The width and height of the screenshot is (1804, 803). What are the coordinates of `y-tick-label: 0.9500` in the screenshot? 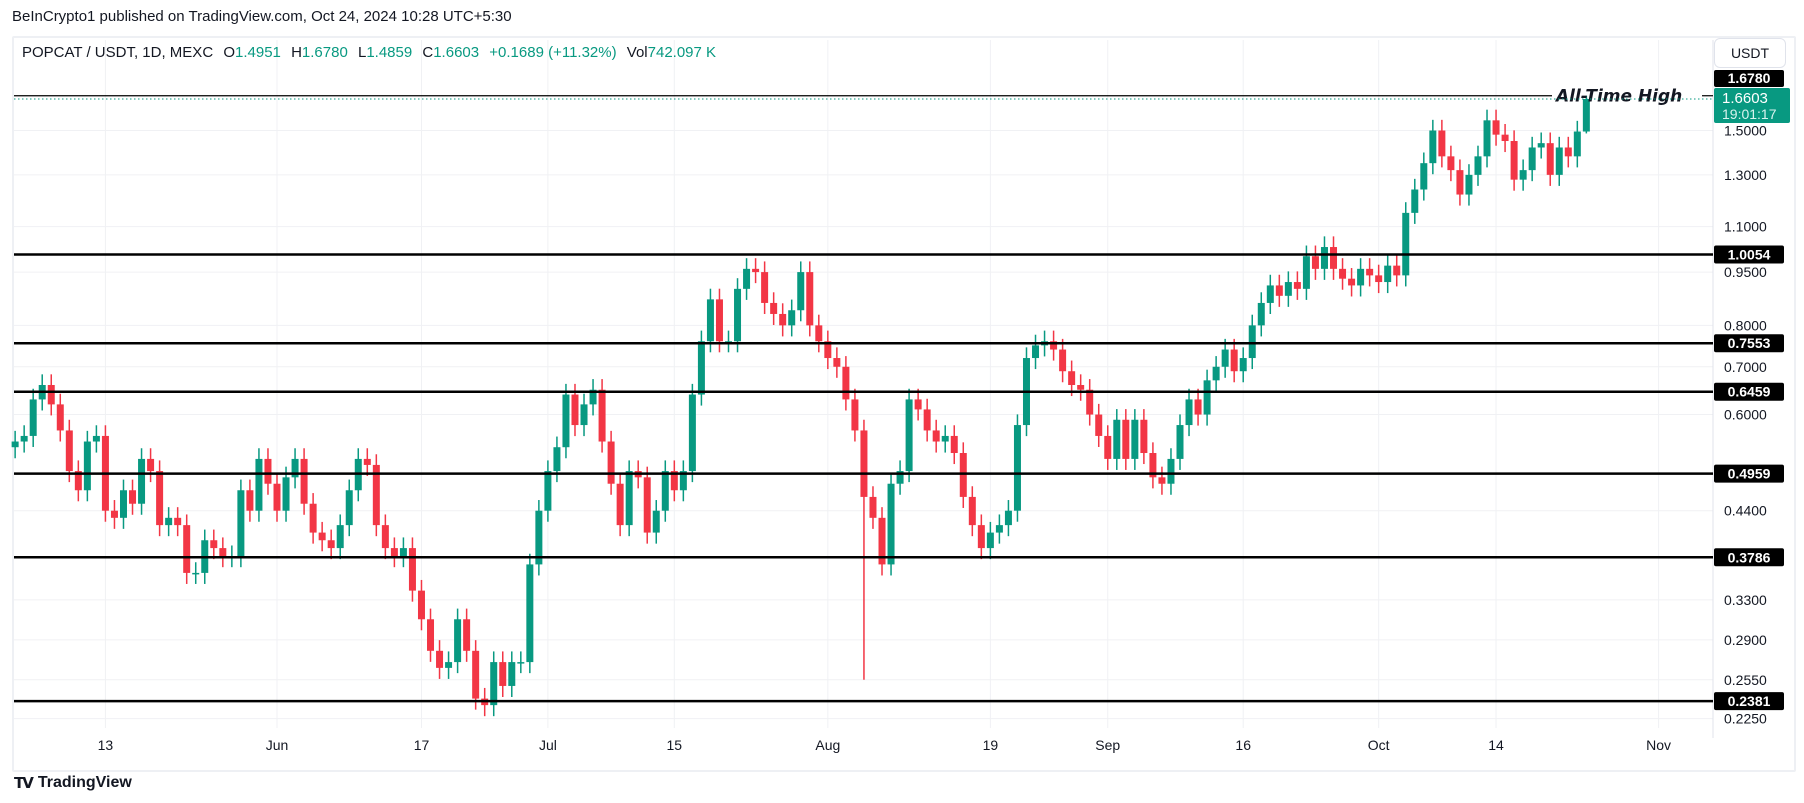 It's located at (1745, 272).